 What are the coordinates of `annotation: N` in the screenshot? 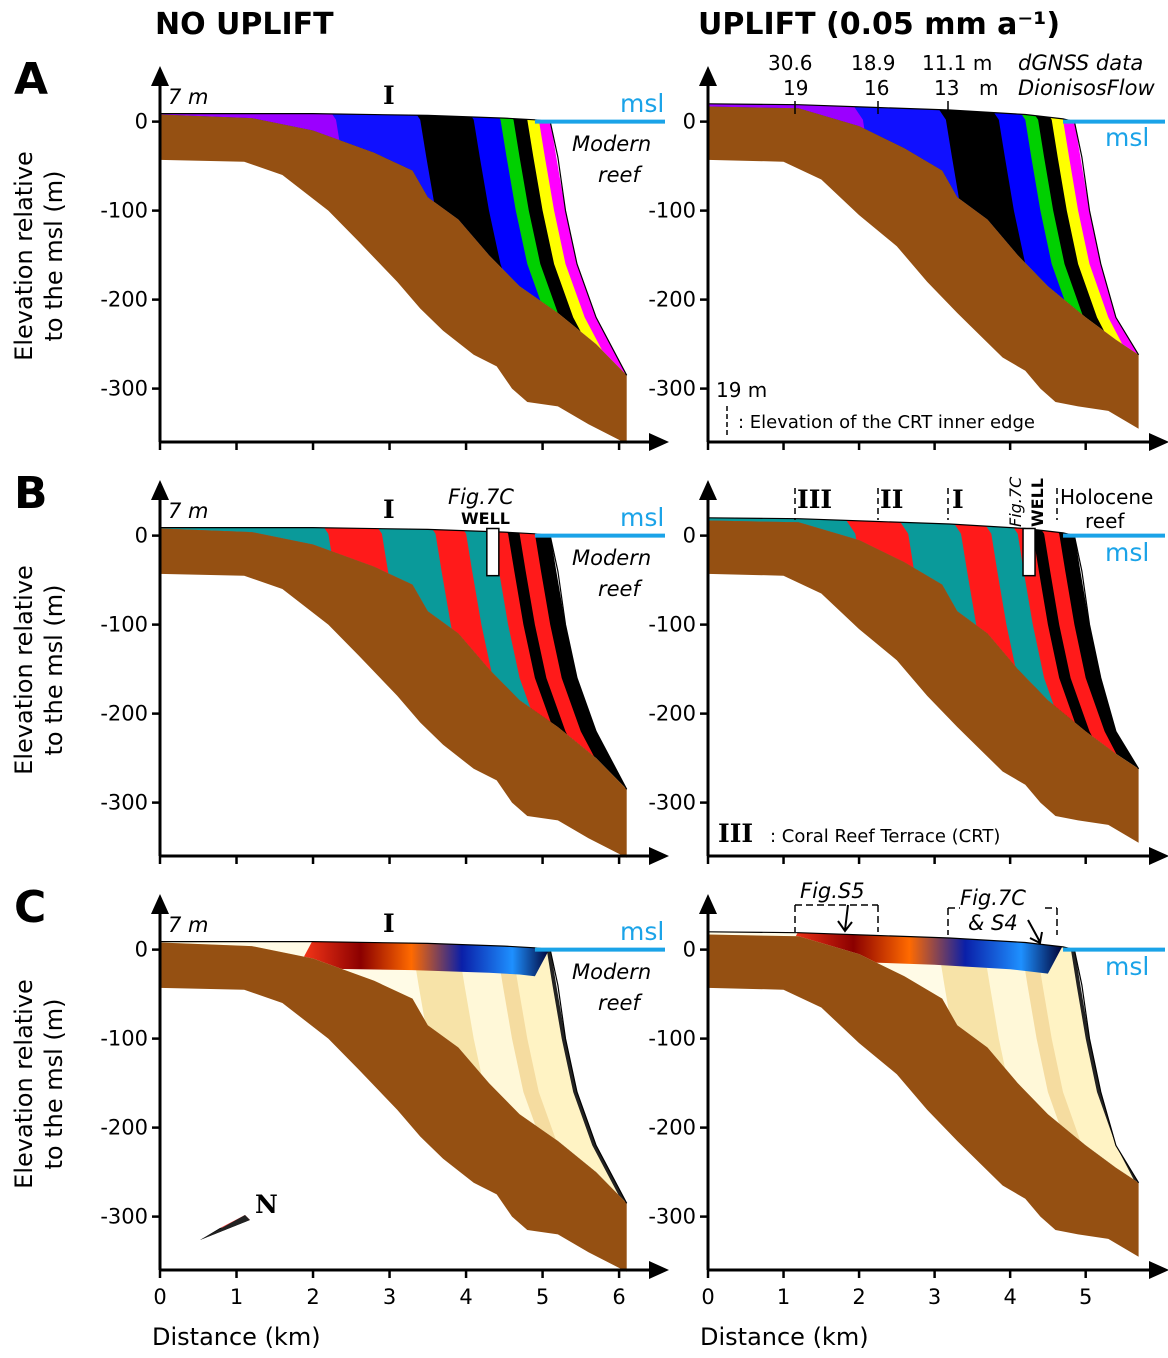 It's located at (266, 1204).